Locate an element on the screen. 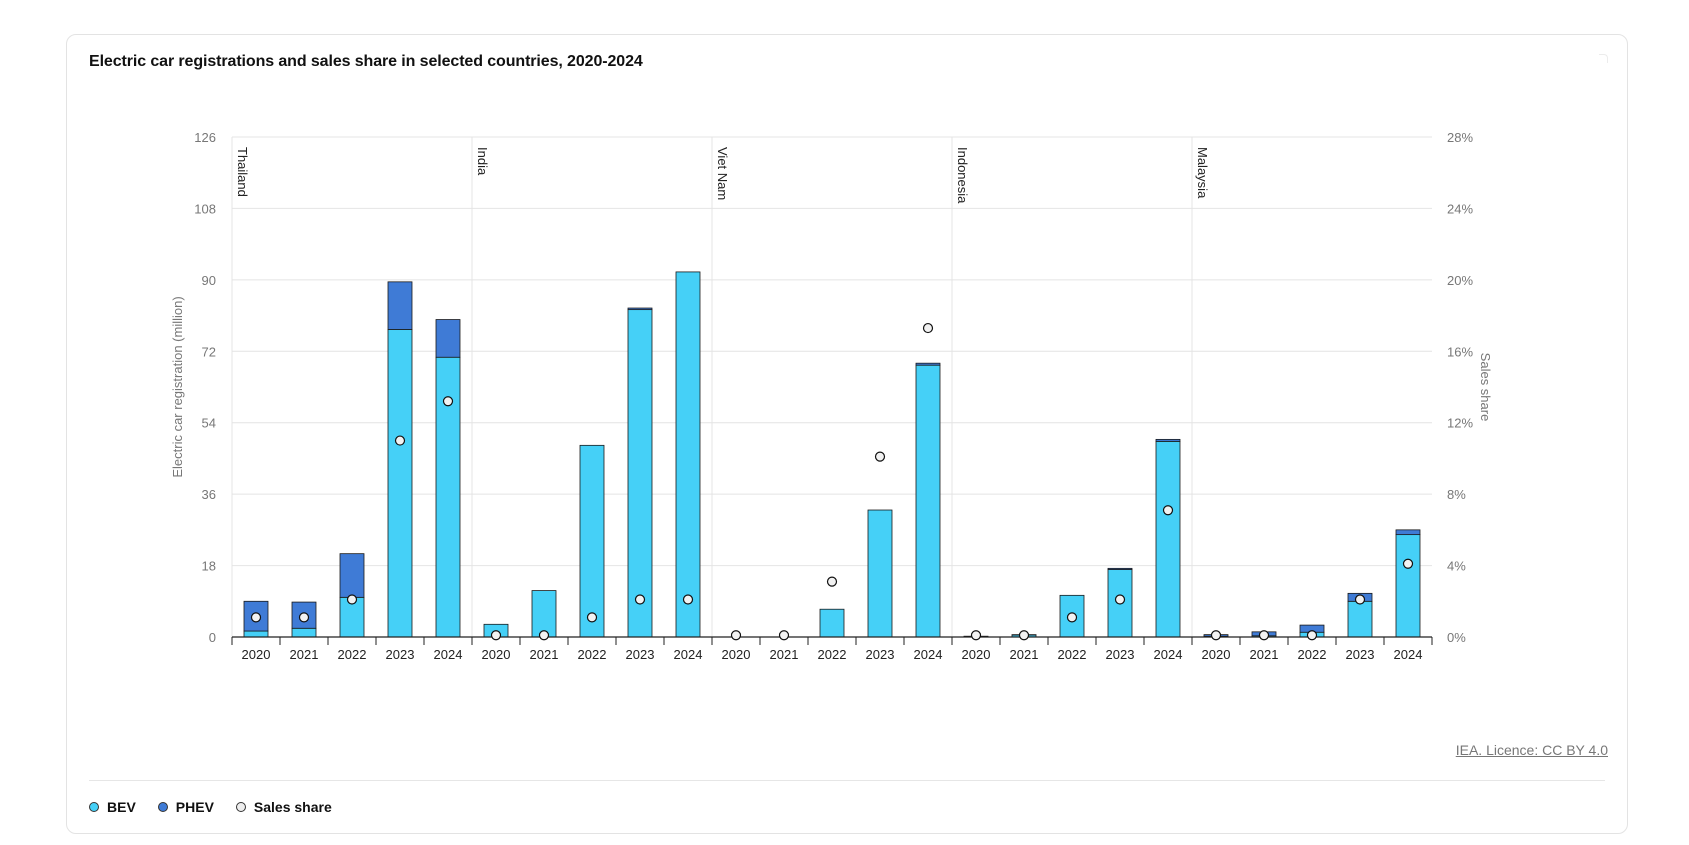 This screenshot has width=1689, height=845. y-axis-title: Electric car registration (million) is located at coordinates (177, 386).